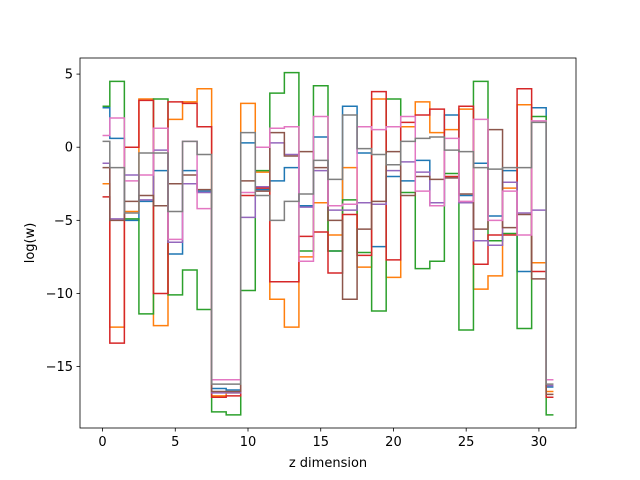  What do you see at coordinates (248, 442) in the screenshot?
I see `x-tick-label: 10` at bounding box center [248, 442].